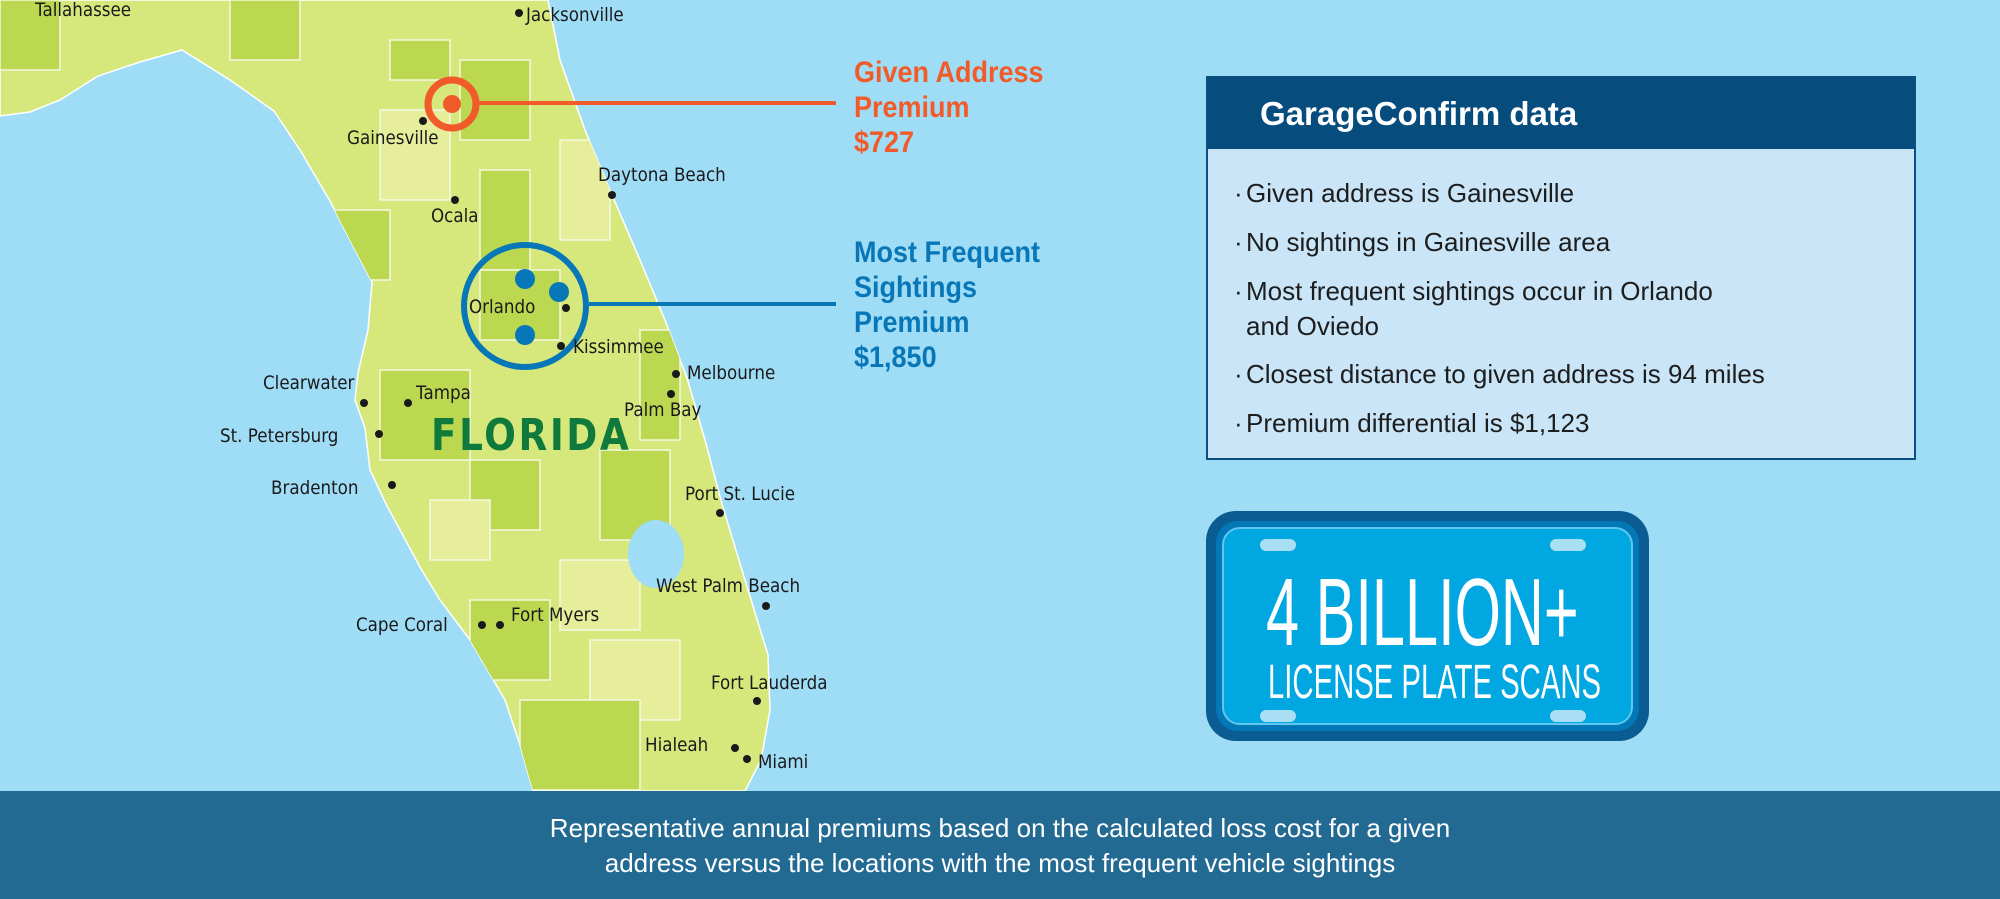 This screenshot has height=899, width=2000. I want to click on city-label-orlando: Orlando, so click(502, 307).